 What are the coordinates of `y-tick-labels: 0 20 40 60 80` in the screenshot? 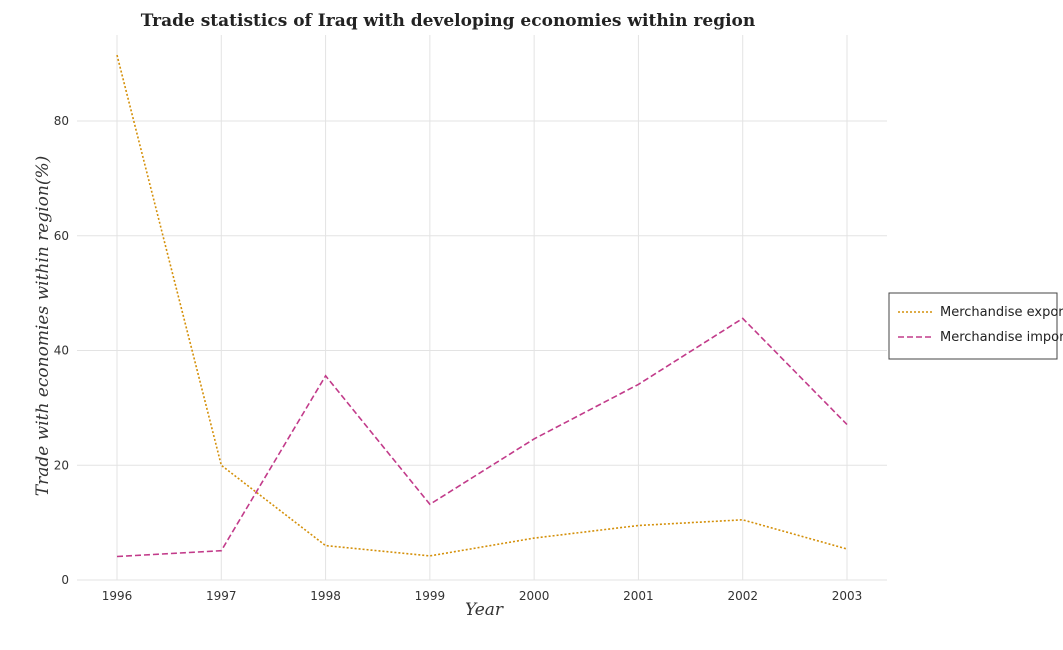 It's located at (61, 350).